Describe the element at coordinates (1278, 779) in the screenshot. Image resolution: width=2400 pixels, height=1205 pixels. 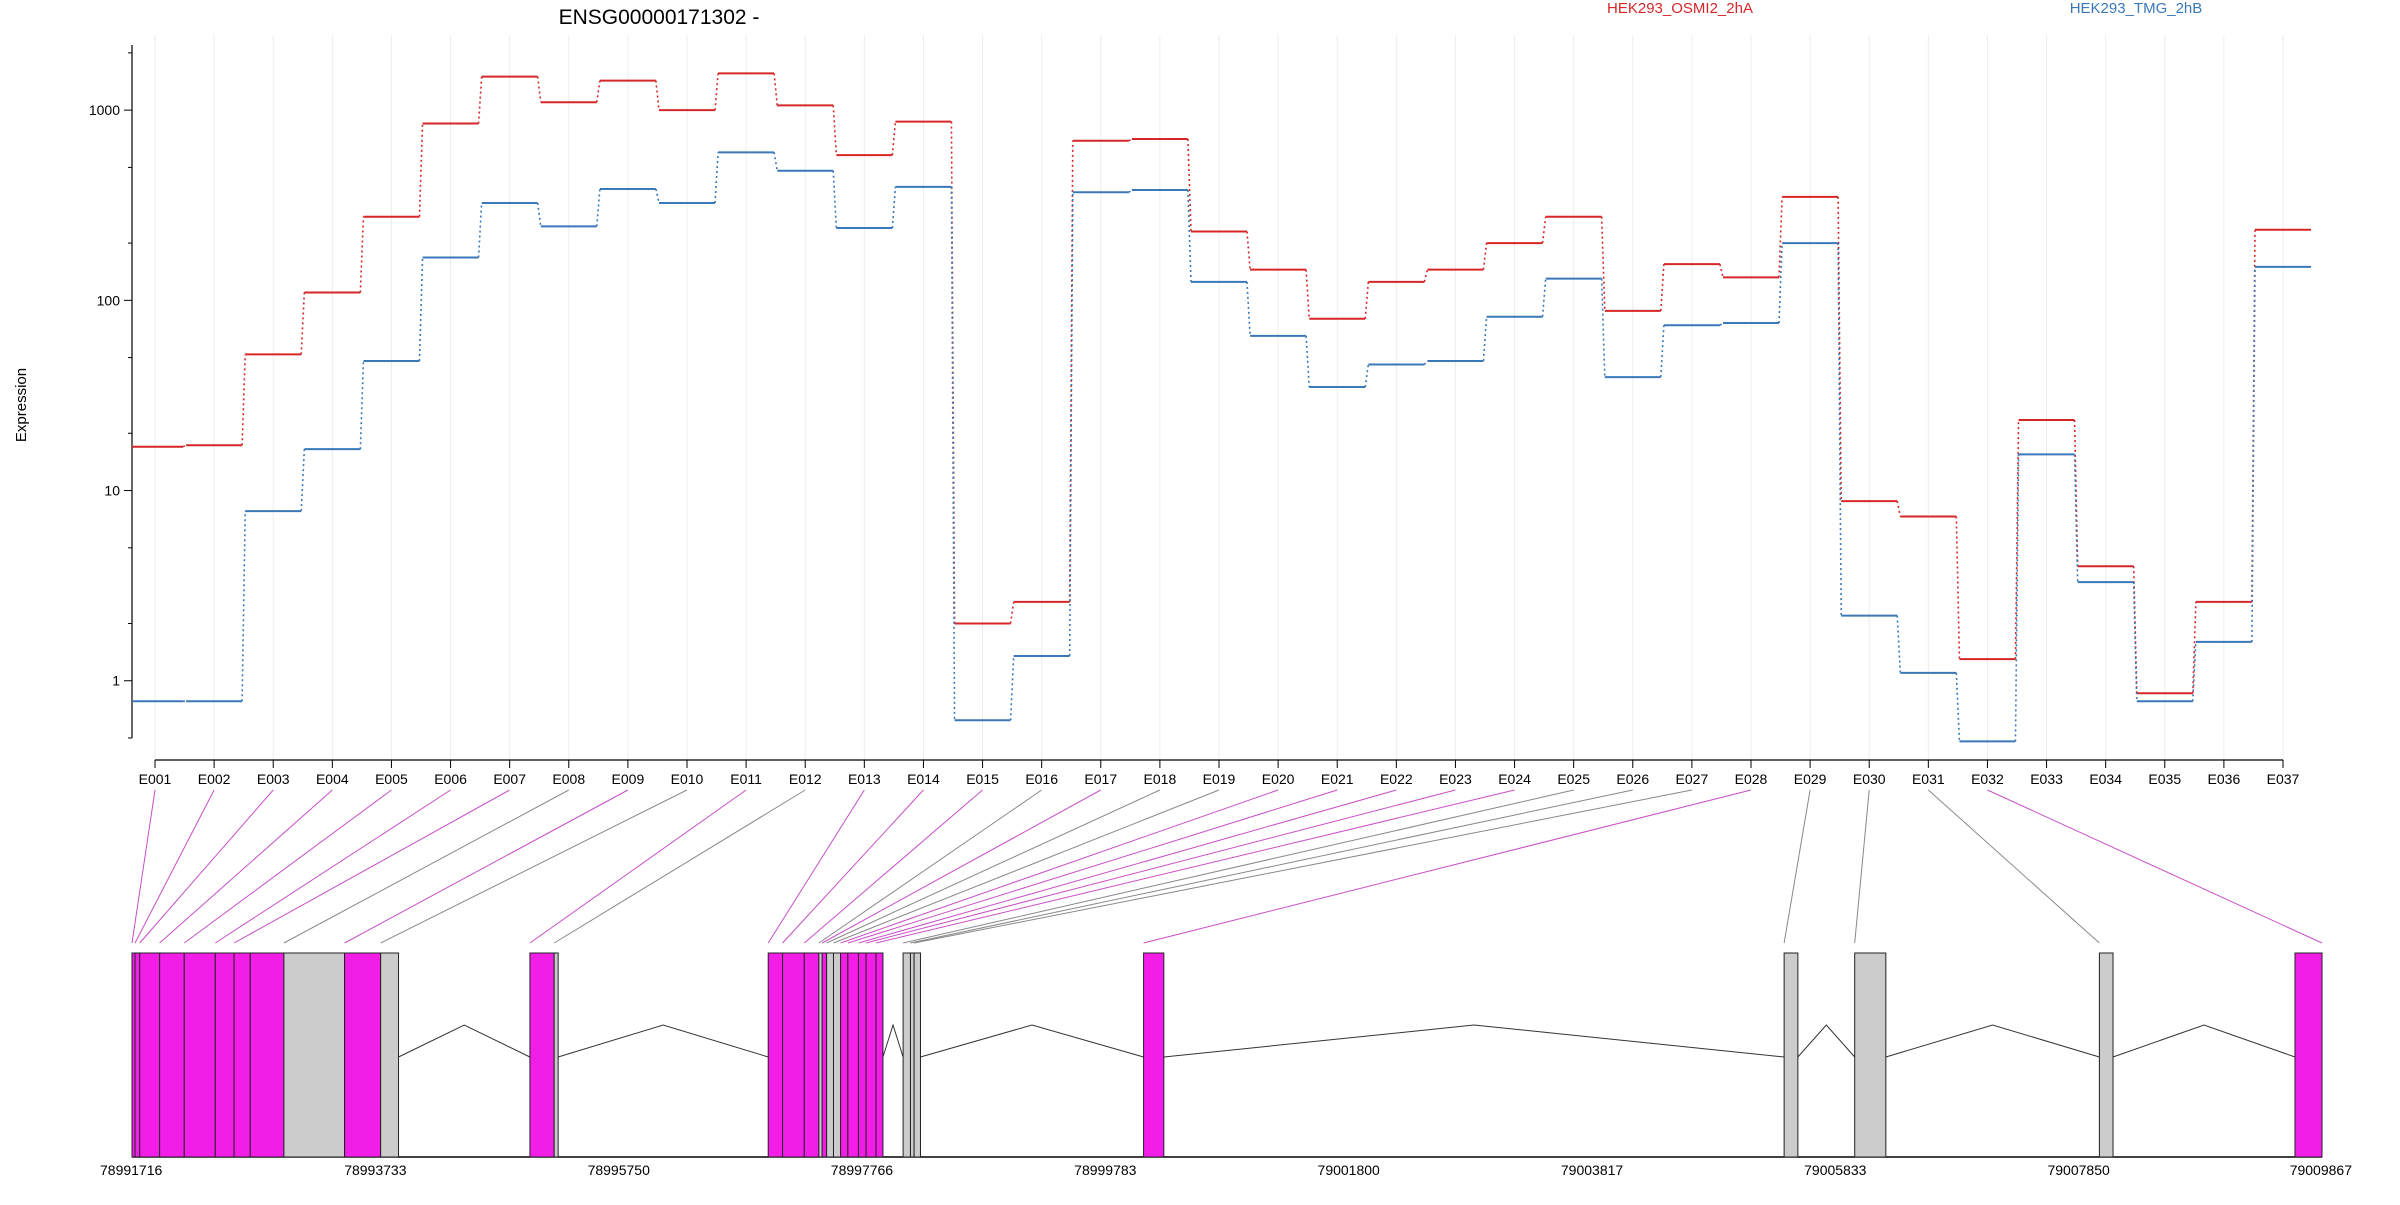
I see `x-tick-label: E020` at that location.